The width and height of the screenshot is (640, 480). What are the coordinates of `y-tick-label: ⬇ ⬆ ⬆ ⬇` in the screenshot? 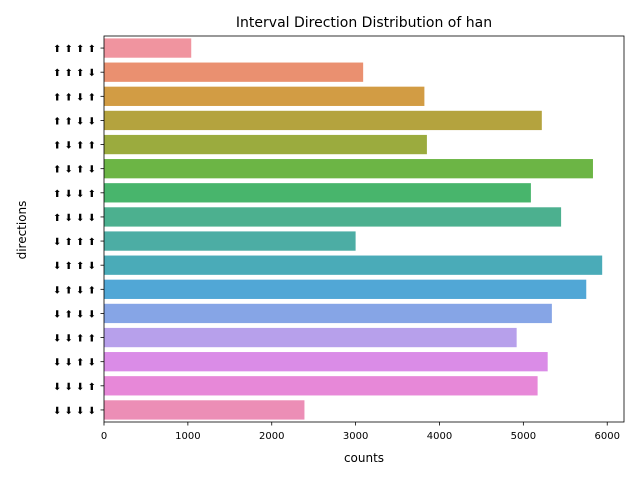 It's located at (74, 266).